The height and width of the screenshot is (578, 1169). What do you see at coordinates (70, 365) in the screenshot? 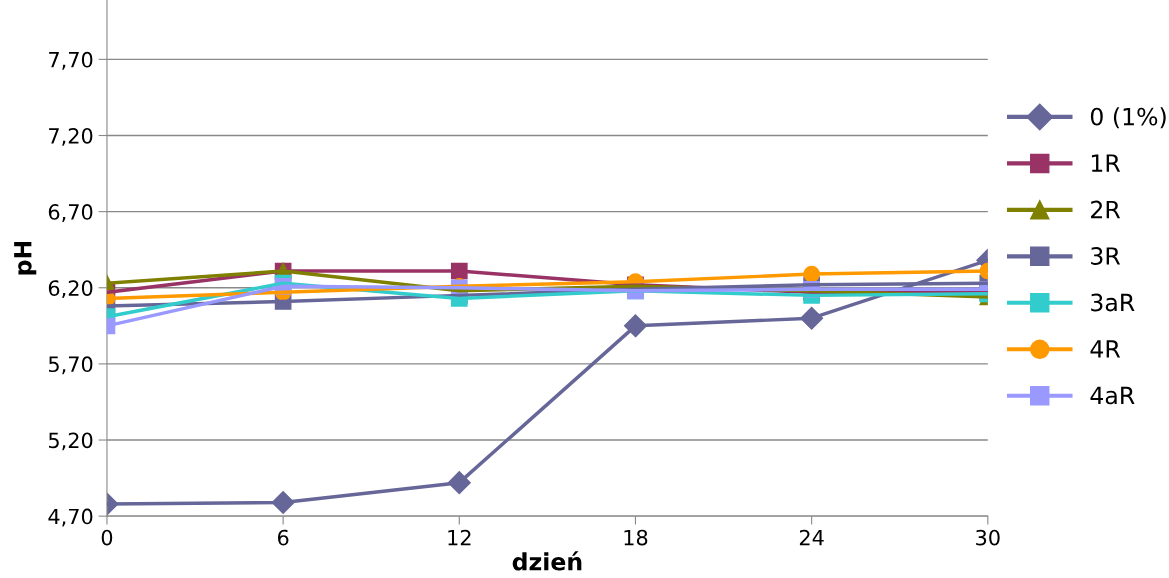
I see `y-tick-label: 5,70` at bounding box center [70, 365].